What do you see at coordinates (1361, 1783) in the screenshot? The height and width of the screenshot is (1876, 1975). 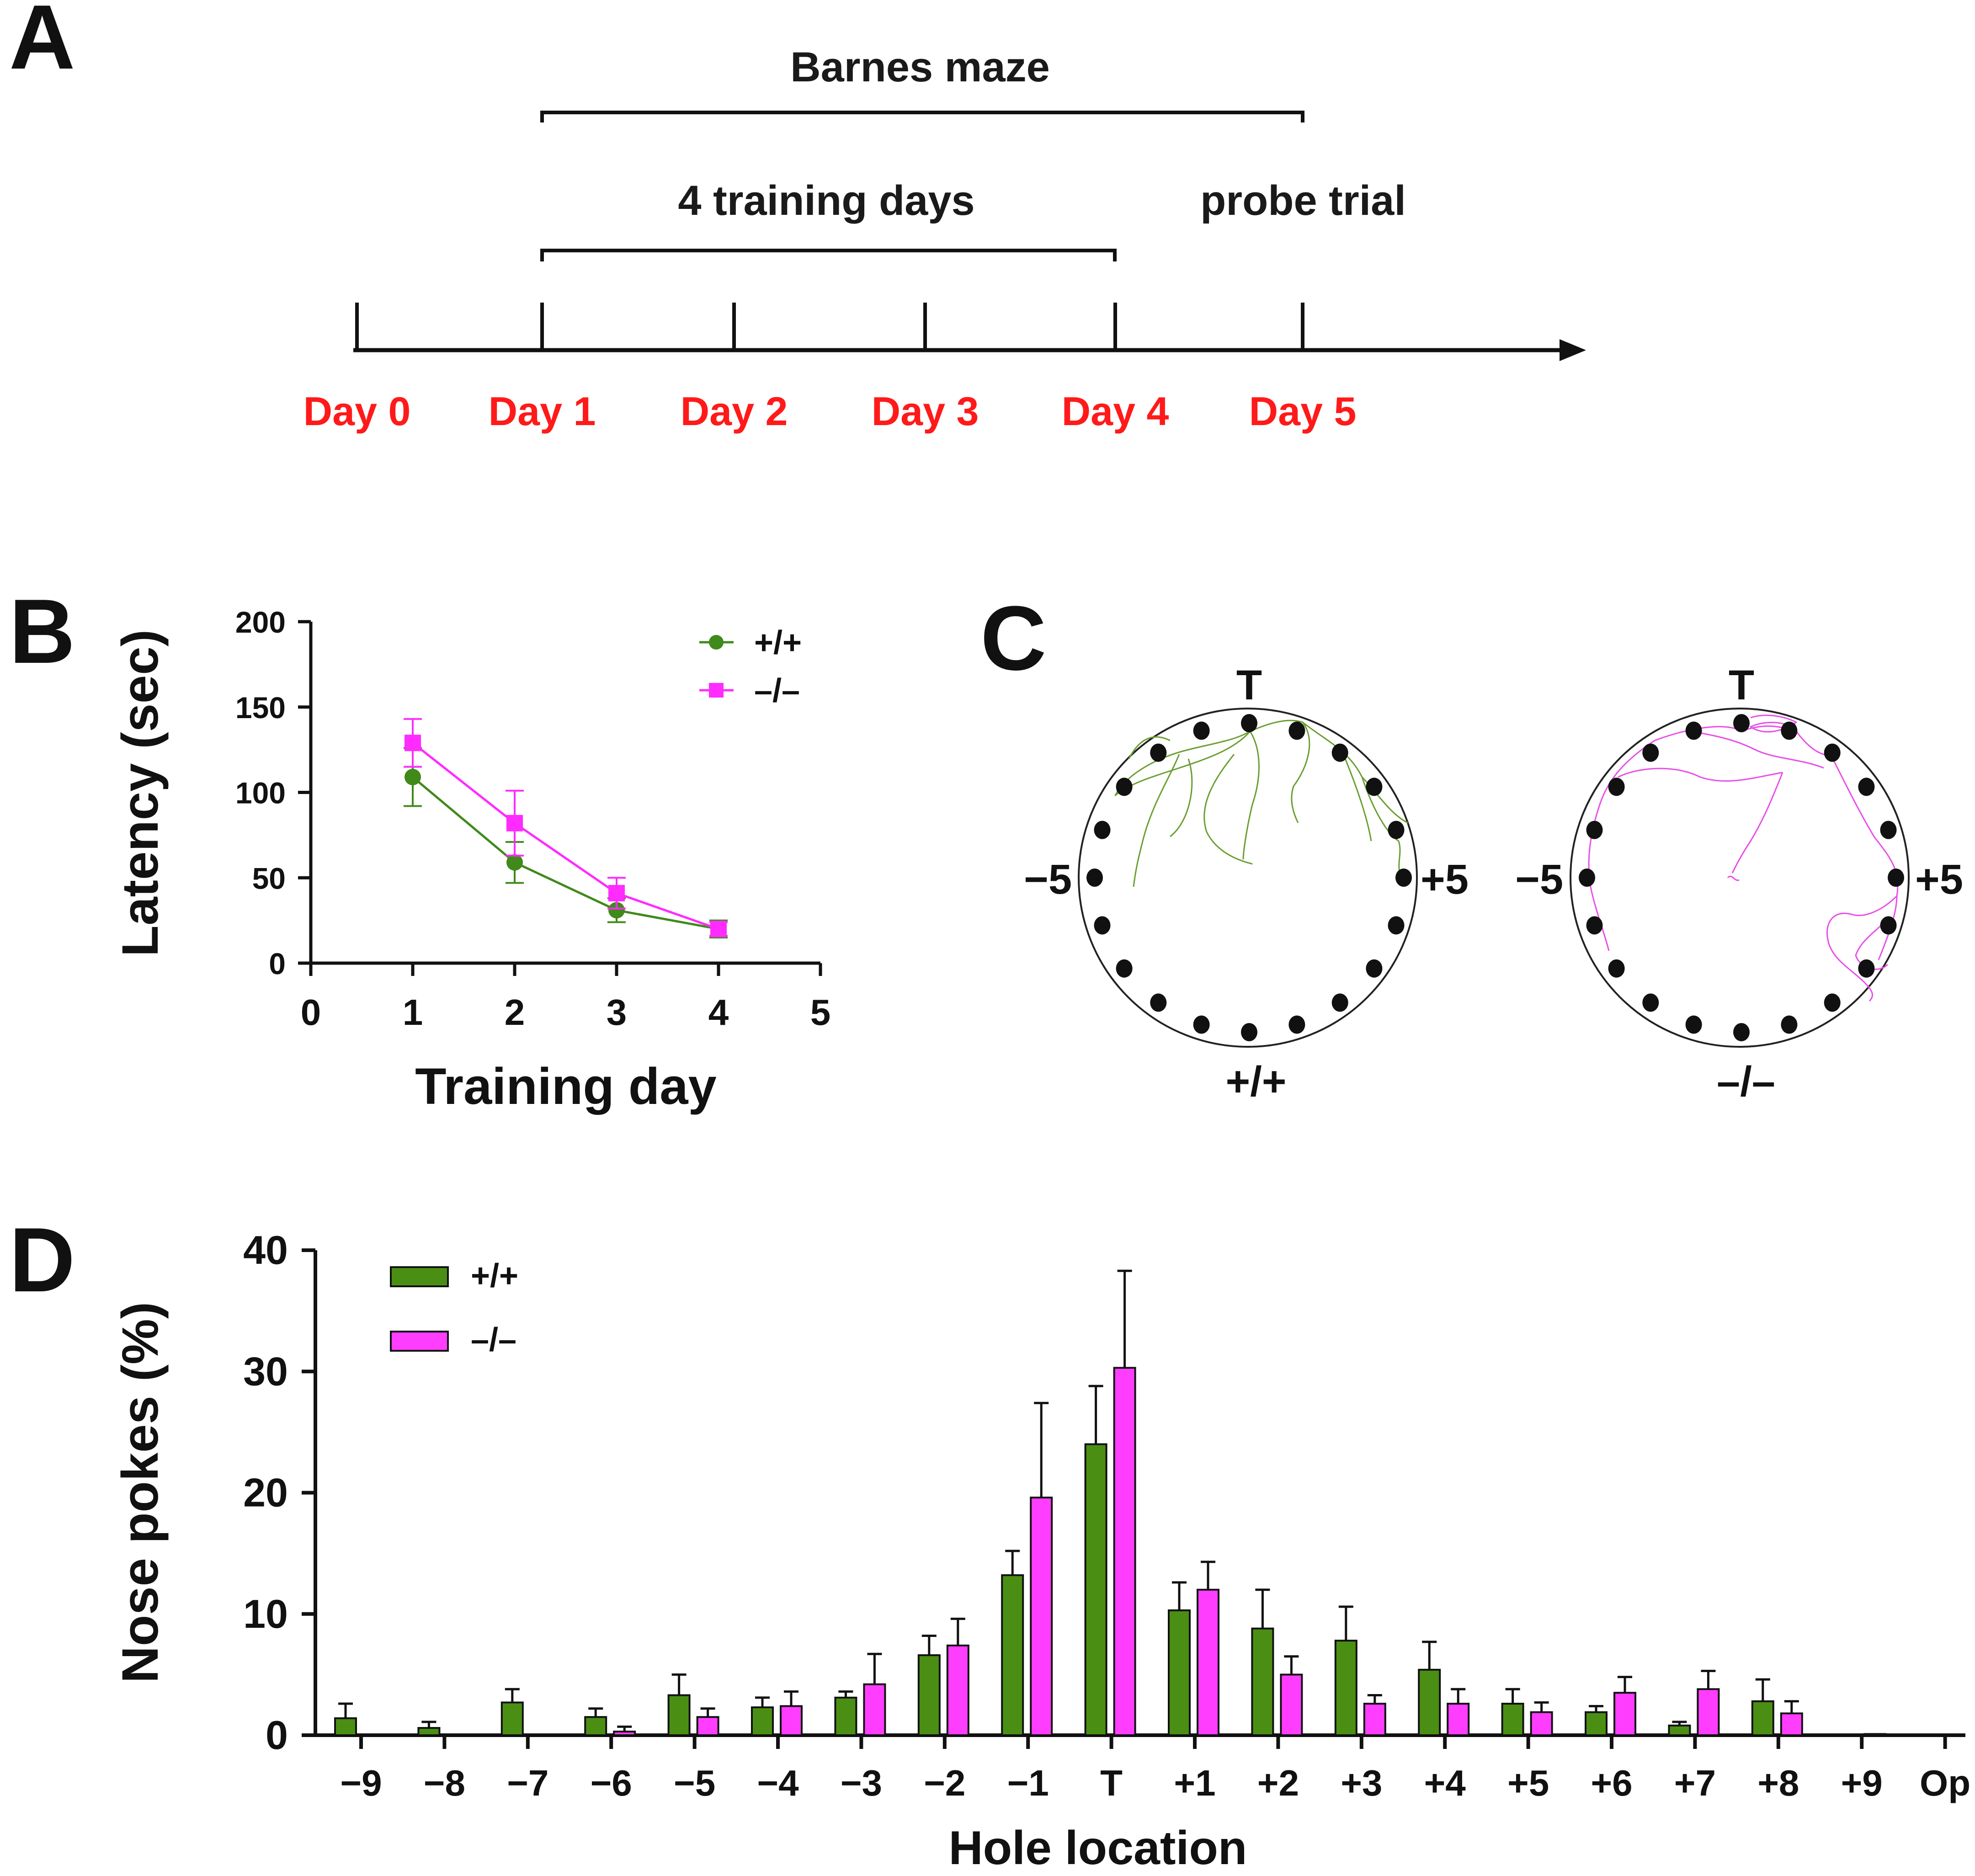 I see `x-tick-label: +3` at bounding box center [1361, 1783].